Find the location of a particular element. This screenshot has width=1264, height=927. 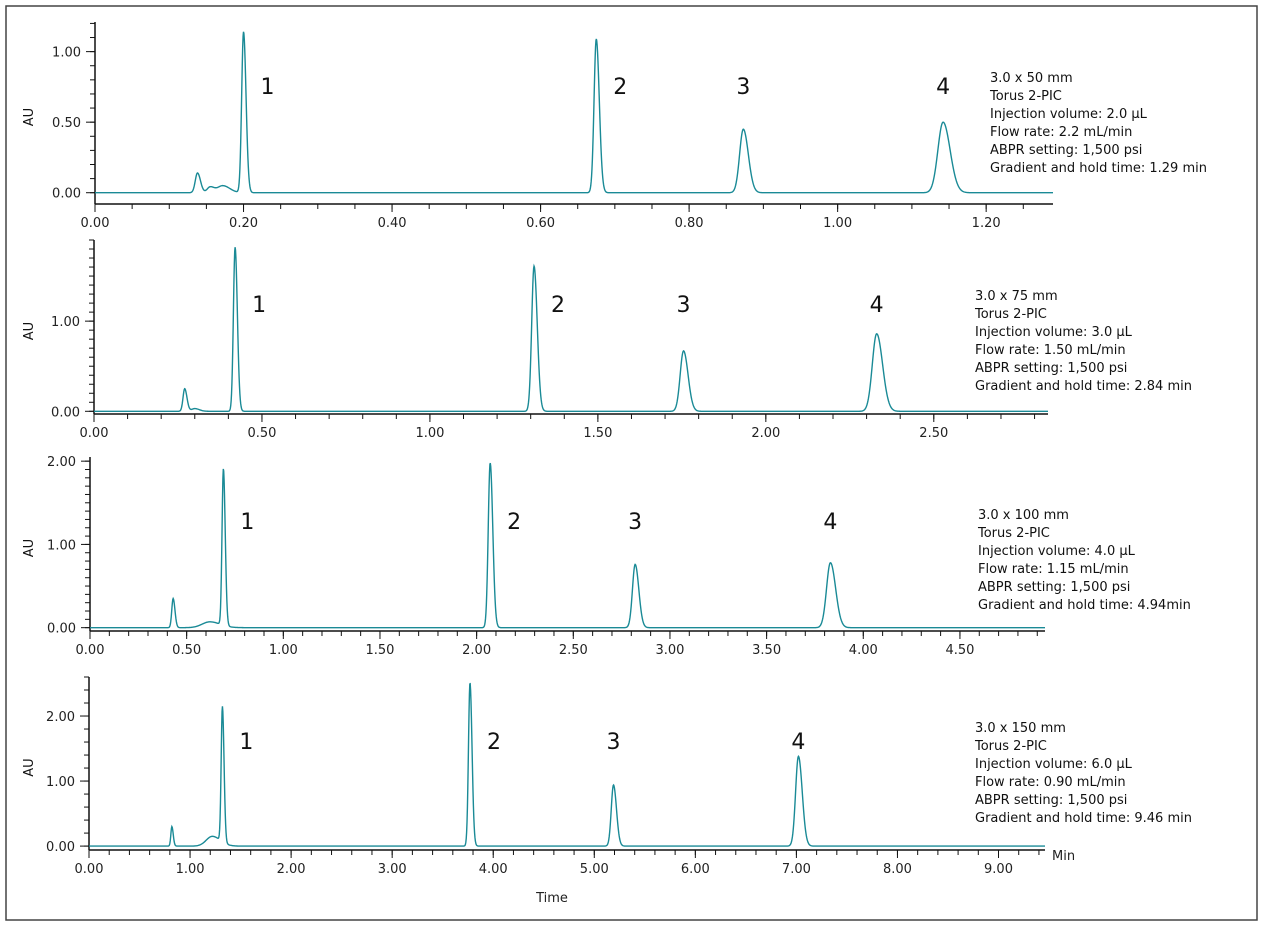

x-tick-label: 0.80 is located at coordinates (689, 223).